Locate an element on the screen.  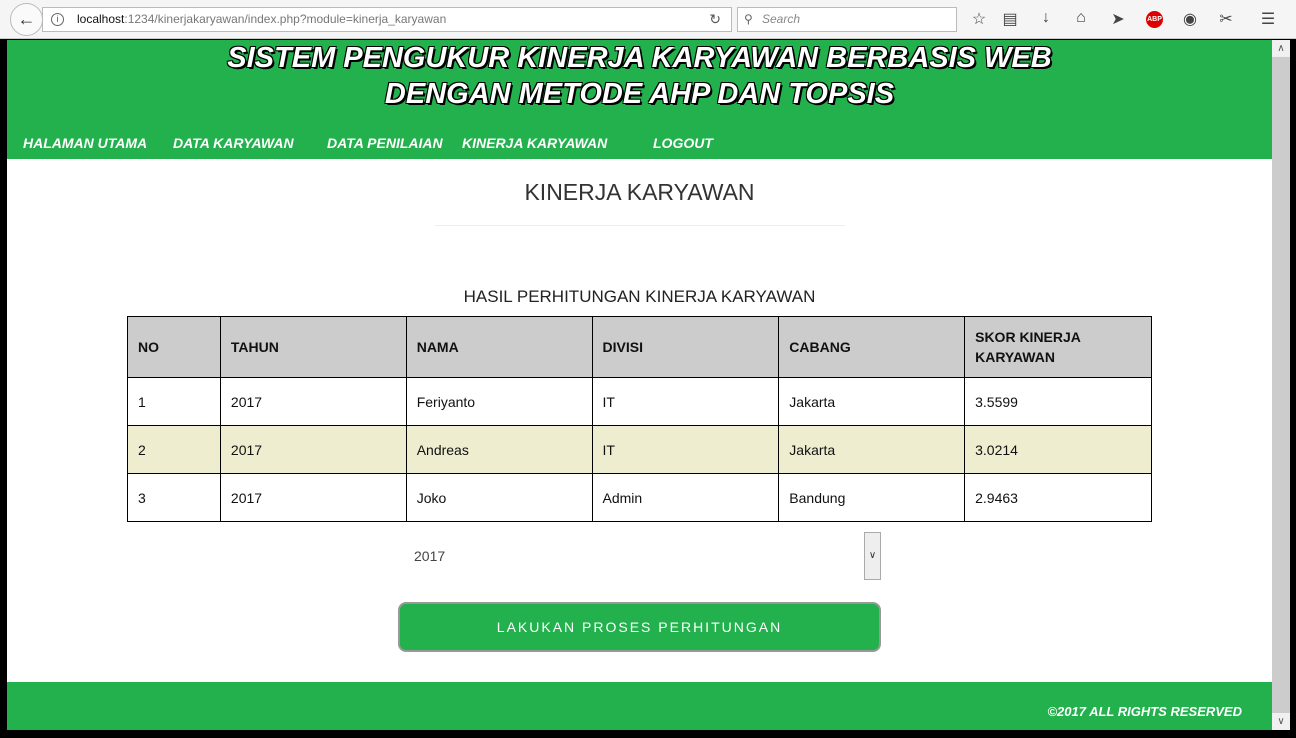
cell: 2.9463 is located at coordinates (1058, 497).